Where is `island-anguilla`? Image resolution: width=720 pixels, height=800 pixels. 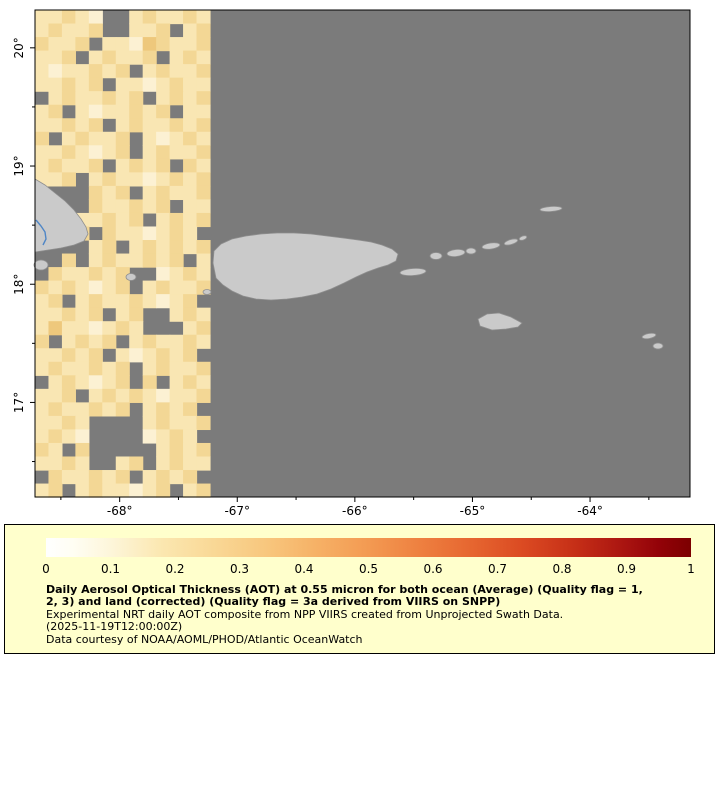 island-anguilla is located at coordinates (649, 336).